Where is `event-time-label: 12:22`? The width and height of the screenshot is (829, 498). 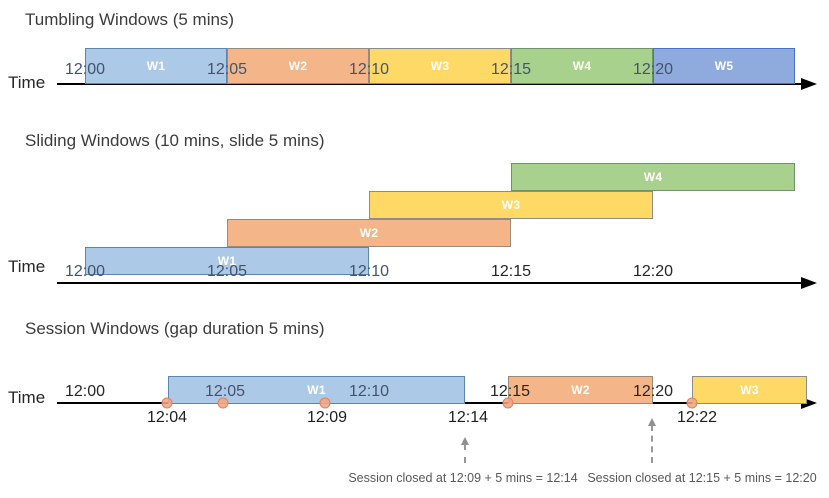
event-time-label: 12:22 is located at coordinates (697, 417).